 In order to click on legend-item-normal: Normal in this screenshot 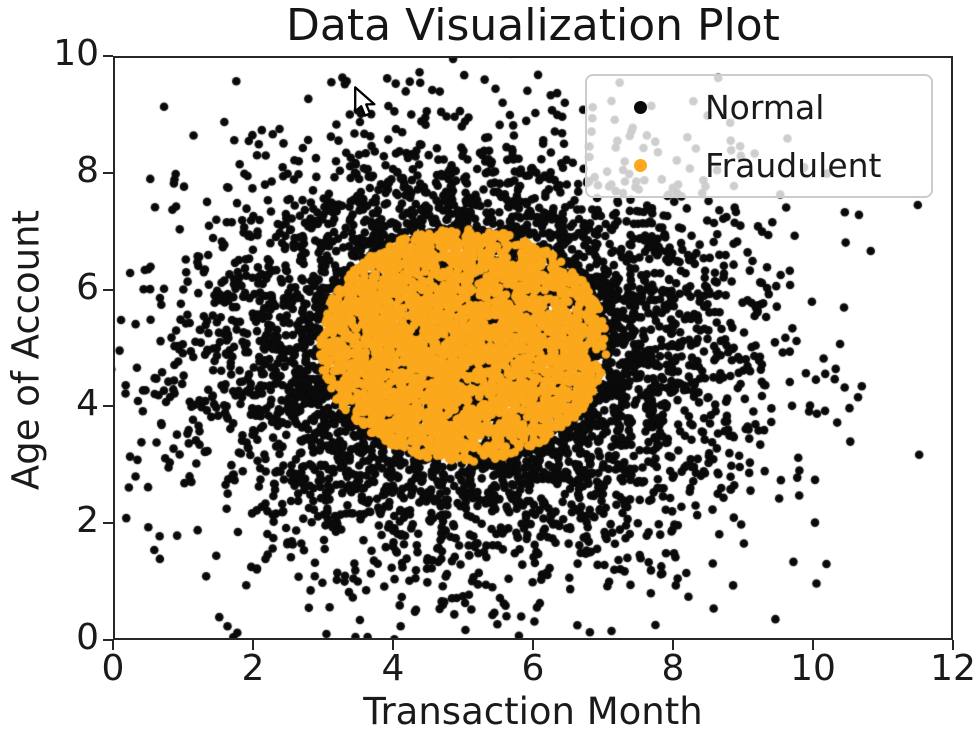, I will do `click(759, 107)`.